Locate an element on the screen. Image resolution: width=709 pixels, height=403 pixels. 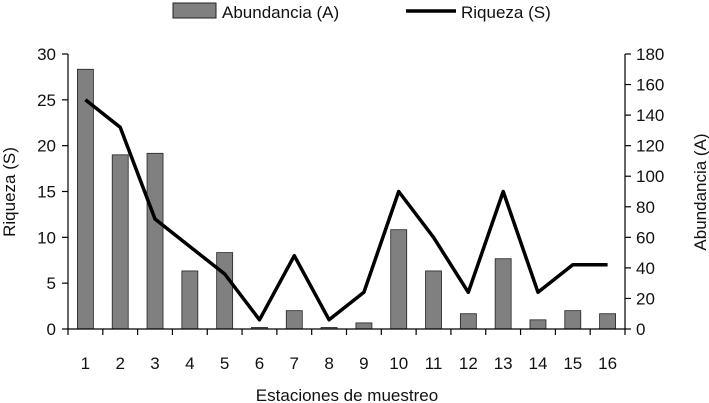
right-tick-label-180: 180 is located at coordinates (650, 54).